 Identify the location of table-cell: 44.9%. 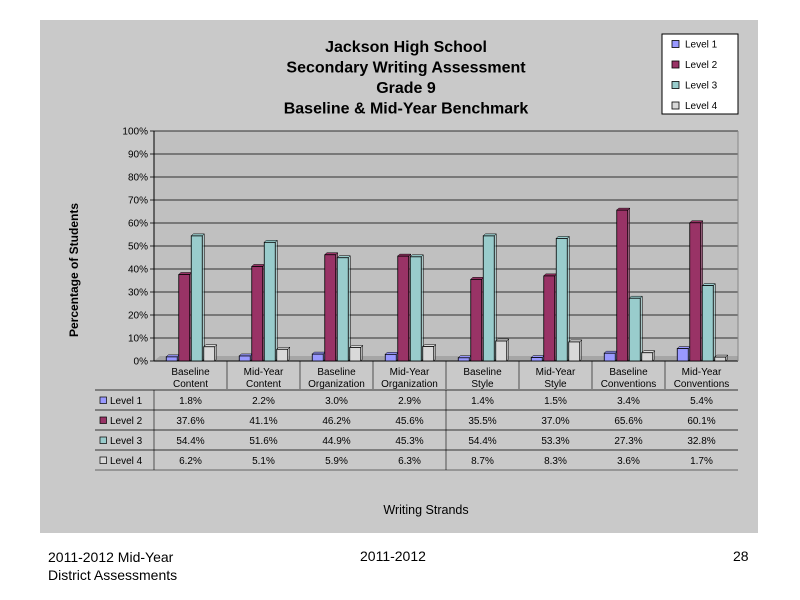
(336, 441).